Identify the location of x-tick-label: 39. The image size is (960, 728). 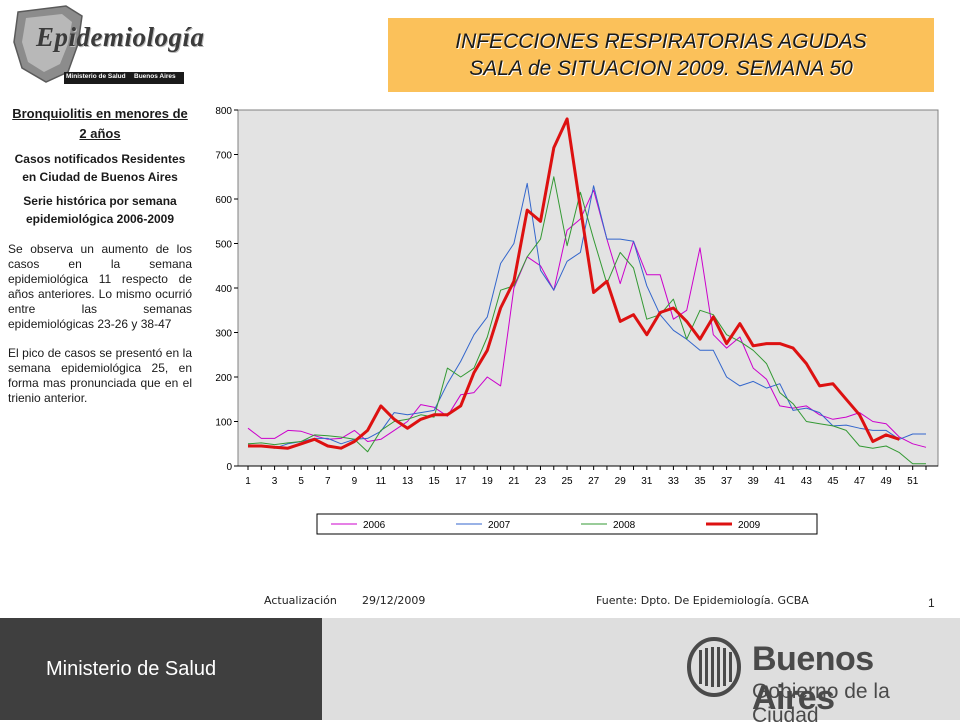
(754, 481).